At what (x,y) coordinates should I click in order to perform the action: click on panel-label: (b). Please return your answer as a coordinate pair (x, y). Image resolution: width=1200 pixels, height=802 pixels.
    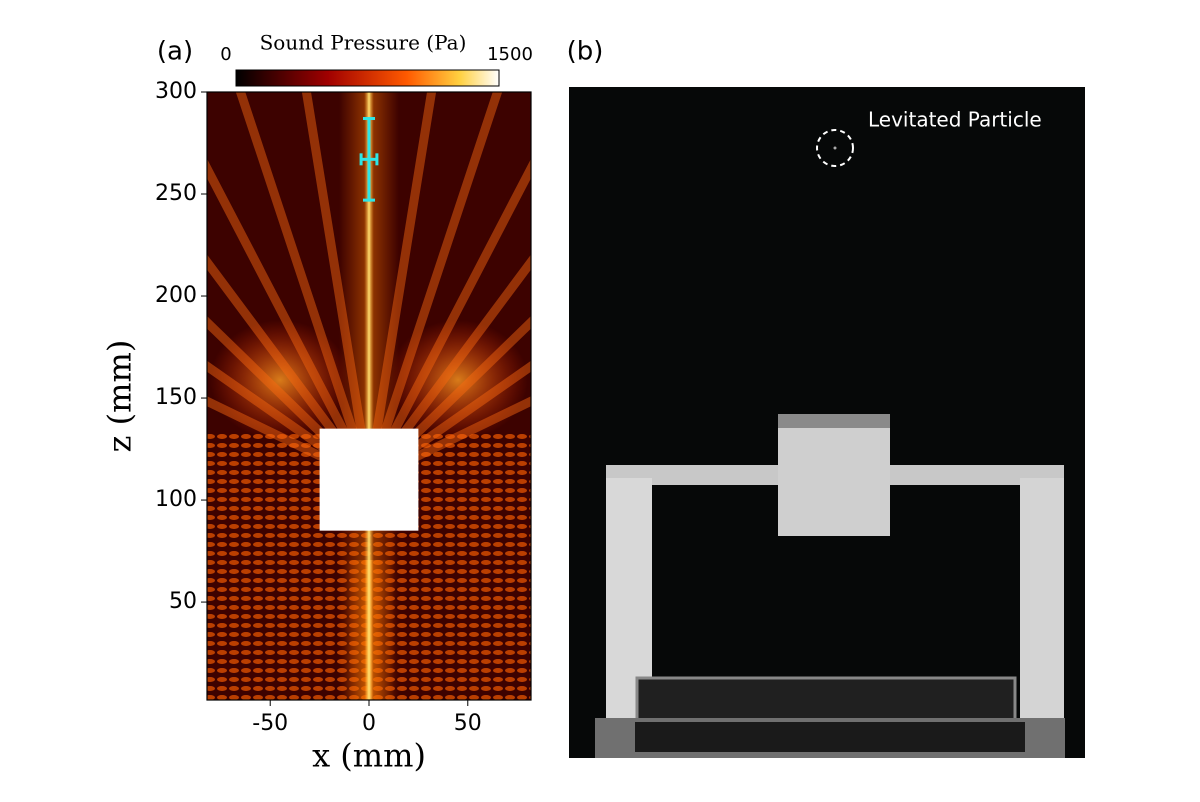
    Looking at the image, I should click on (585, 52).